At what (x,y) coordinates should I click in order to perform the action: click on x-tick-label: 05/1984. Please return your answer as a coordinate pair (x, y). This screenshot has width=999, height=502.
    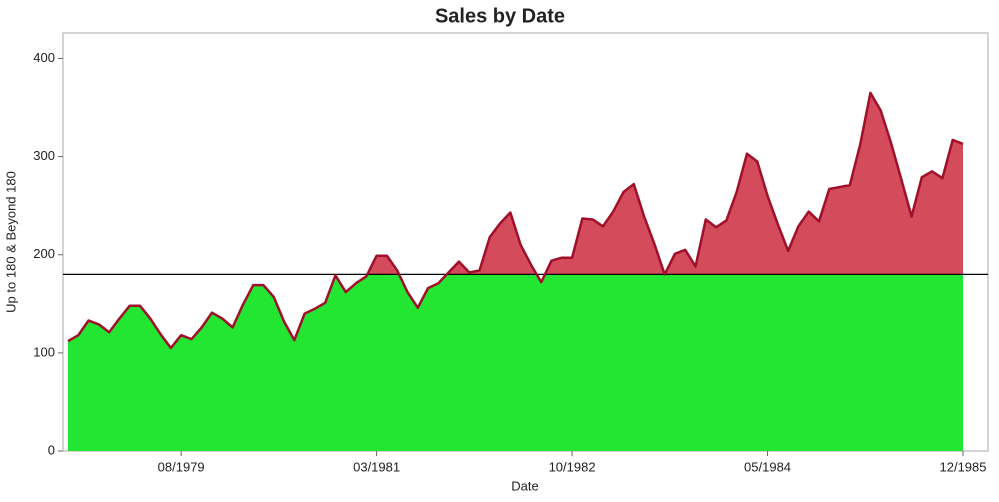
    Looking at the image, I should click on (767, 466).